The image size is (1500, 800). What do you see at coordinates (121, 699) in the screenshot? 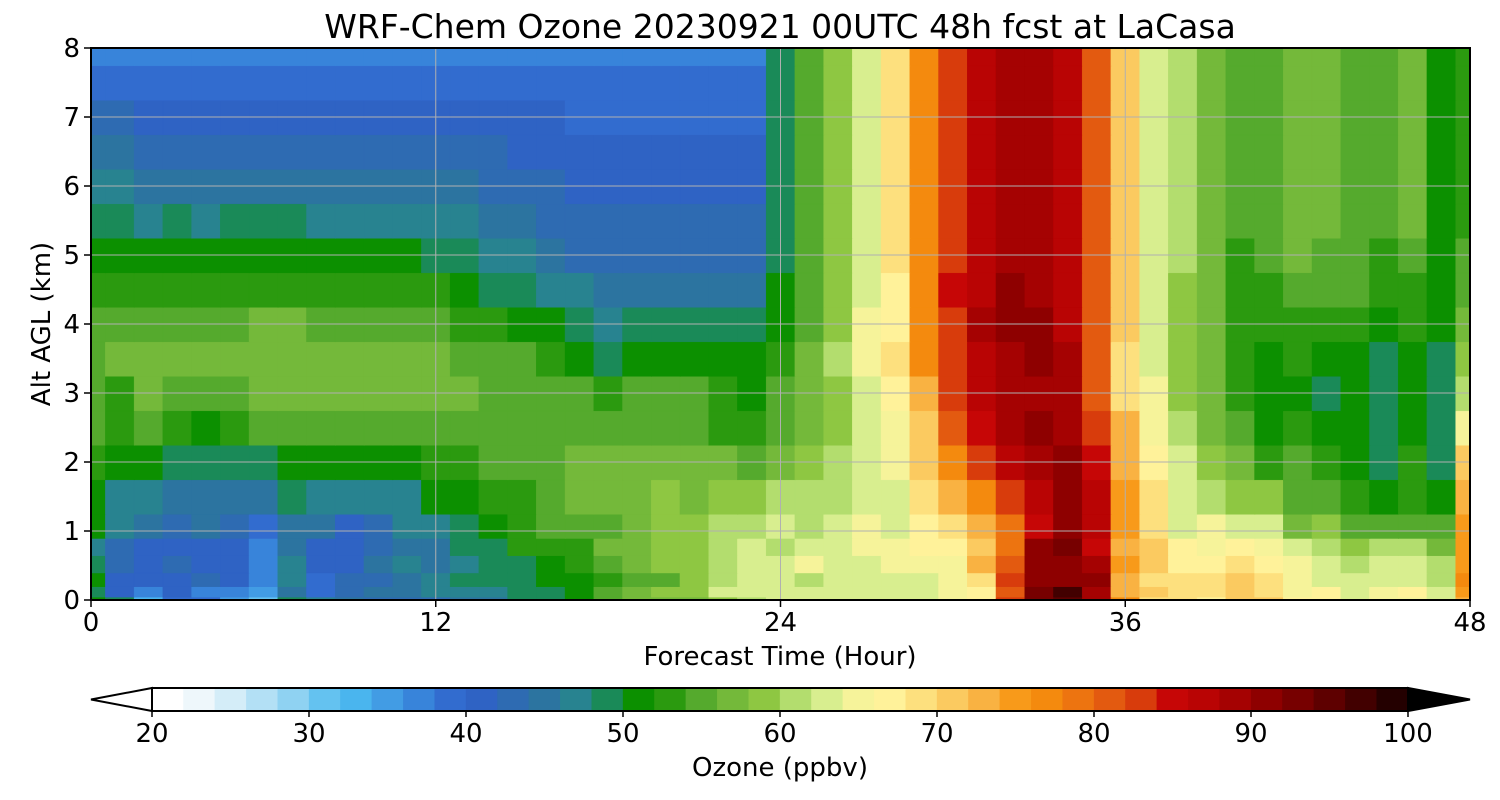
I see `colorbar-extend-min` at bounding box center [121, 699].